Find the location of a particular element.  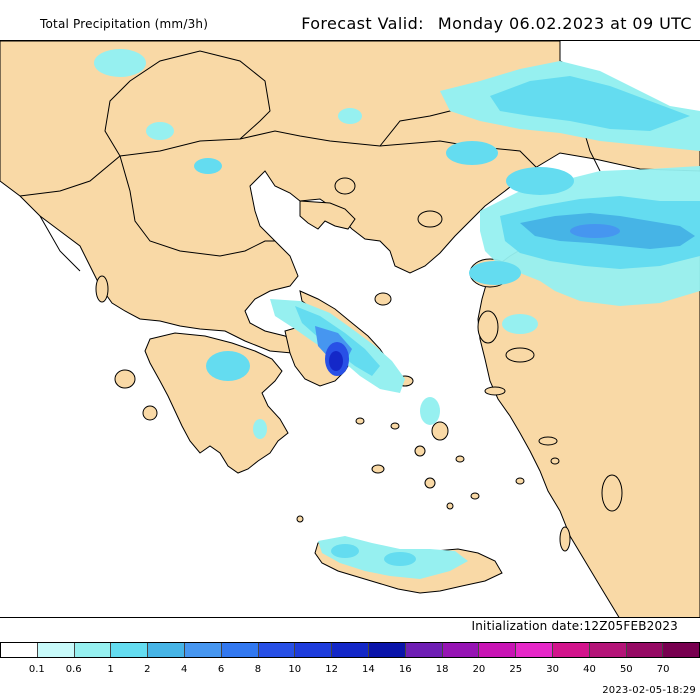

island-corfu is located at coordinates (102, 289).